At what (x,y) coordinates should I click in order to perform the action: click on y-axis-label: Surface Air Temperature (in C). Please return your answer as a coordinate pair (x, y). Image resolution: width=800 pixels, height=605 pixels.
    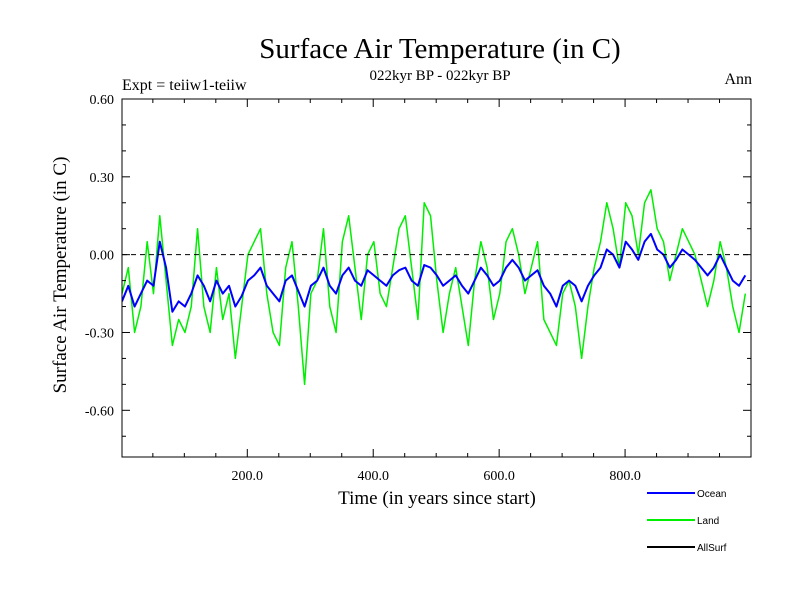
    Looking at the image, I should click on (60, 275).